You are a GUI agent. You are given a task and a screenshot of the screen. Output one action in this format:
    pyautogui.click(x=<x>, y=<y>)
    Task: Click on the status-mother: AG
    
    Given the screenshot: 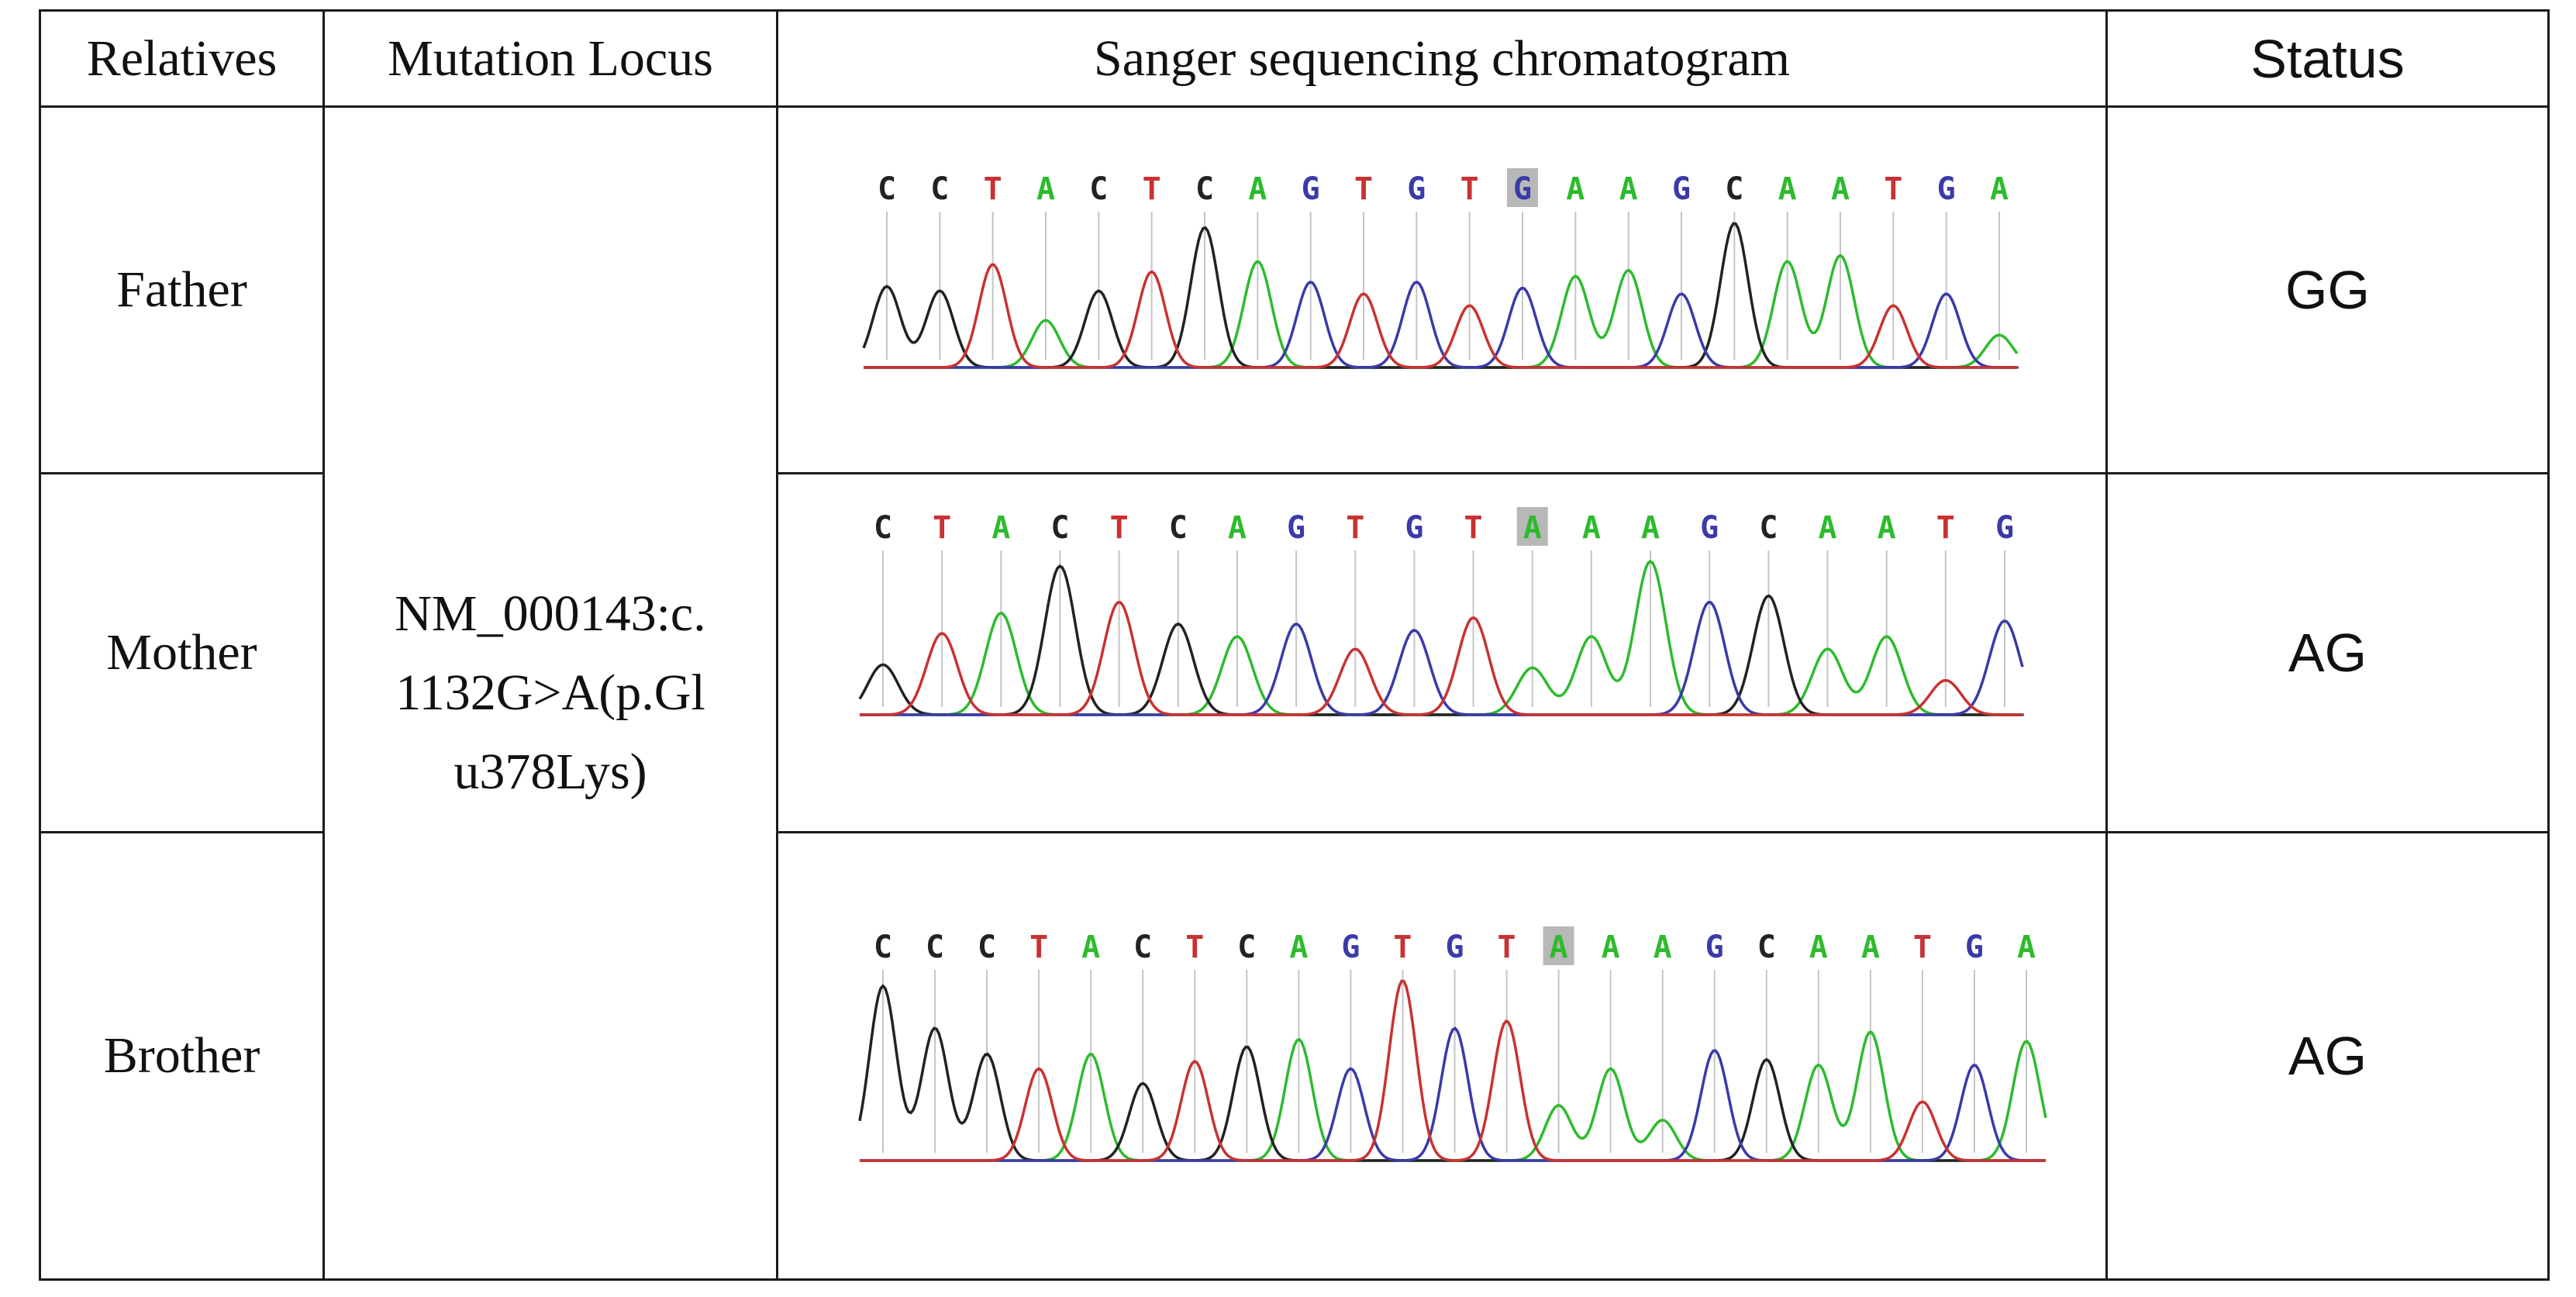 What is the action you would take?
    pyautogui.click(x=2327, y=652)
    